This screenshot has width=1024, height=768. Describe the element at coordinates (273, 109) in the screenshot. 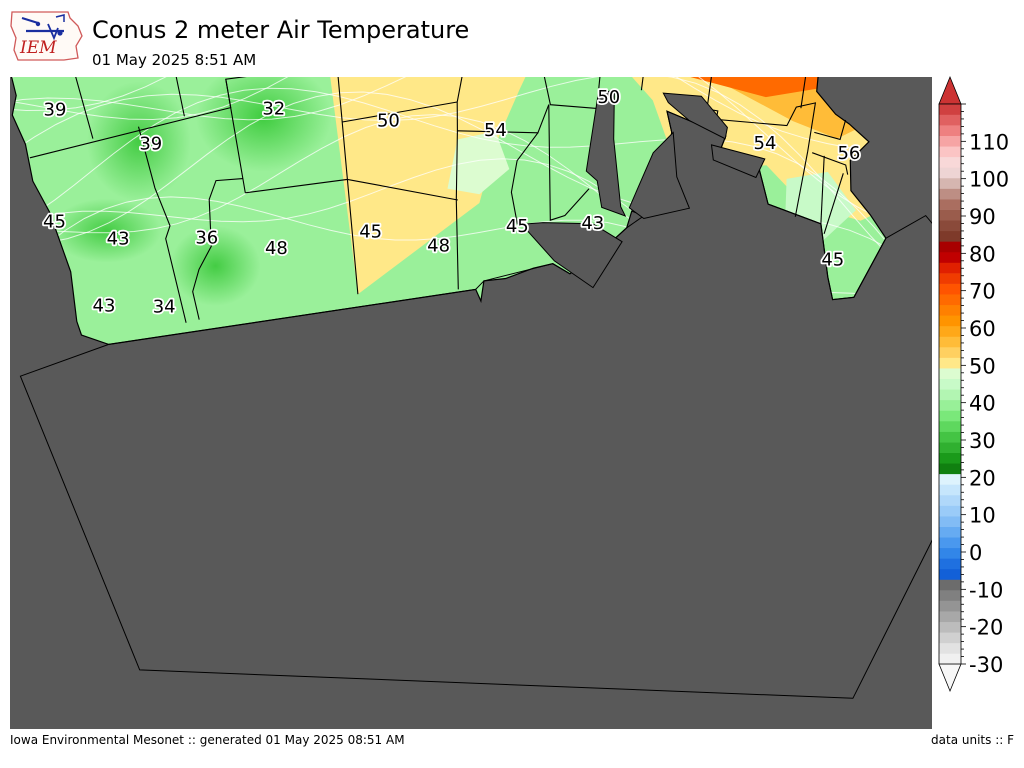

I see `temperature-label: 32` at that location.